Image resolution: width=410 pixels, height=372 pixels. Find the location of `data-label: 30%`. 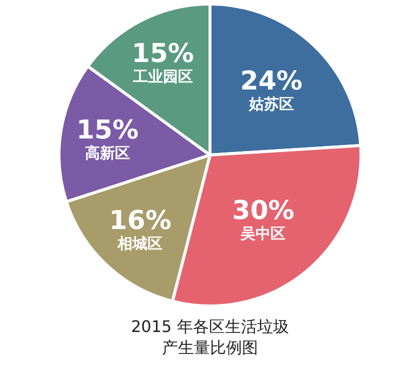

data-label: 30% is located at coordinates (263, 211).